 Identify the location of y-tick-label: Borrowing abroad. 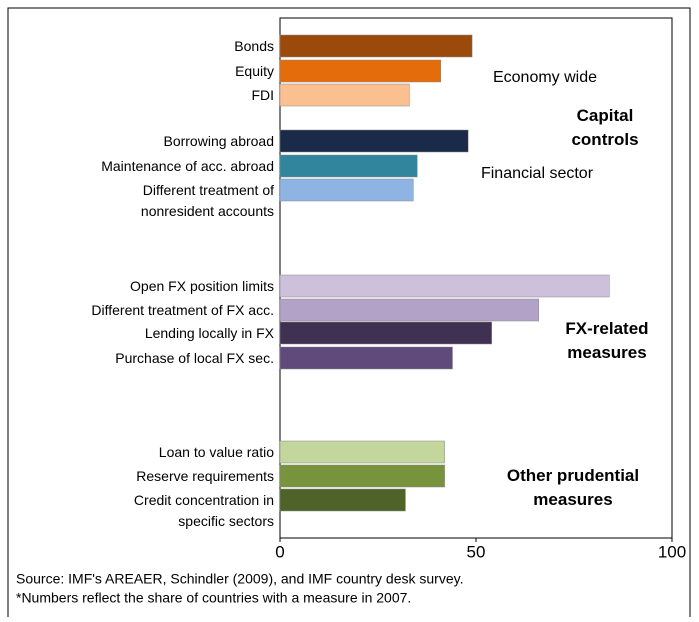
(218, 141).